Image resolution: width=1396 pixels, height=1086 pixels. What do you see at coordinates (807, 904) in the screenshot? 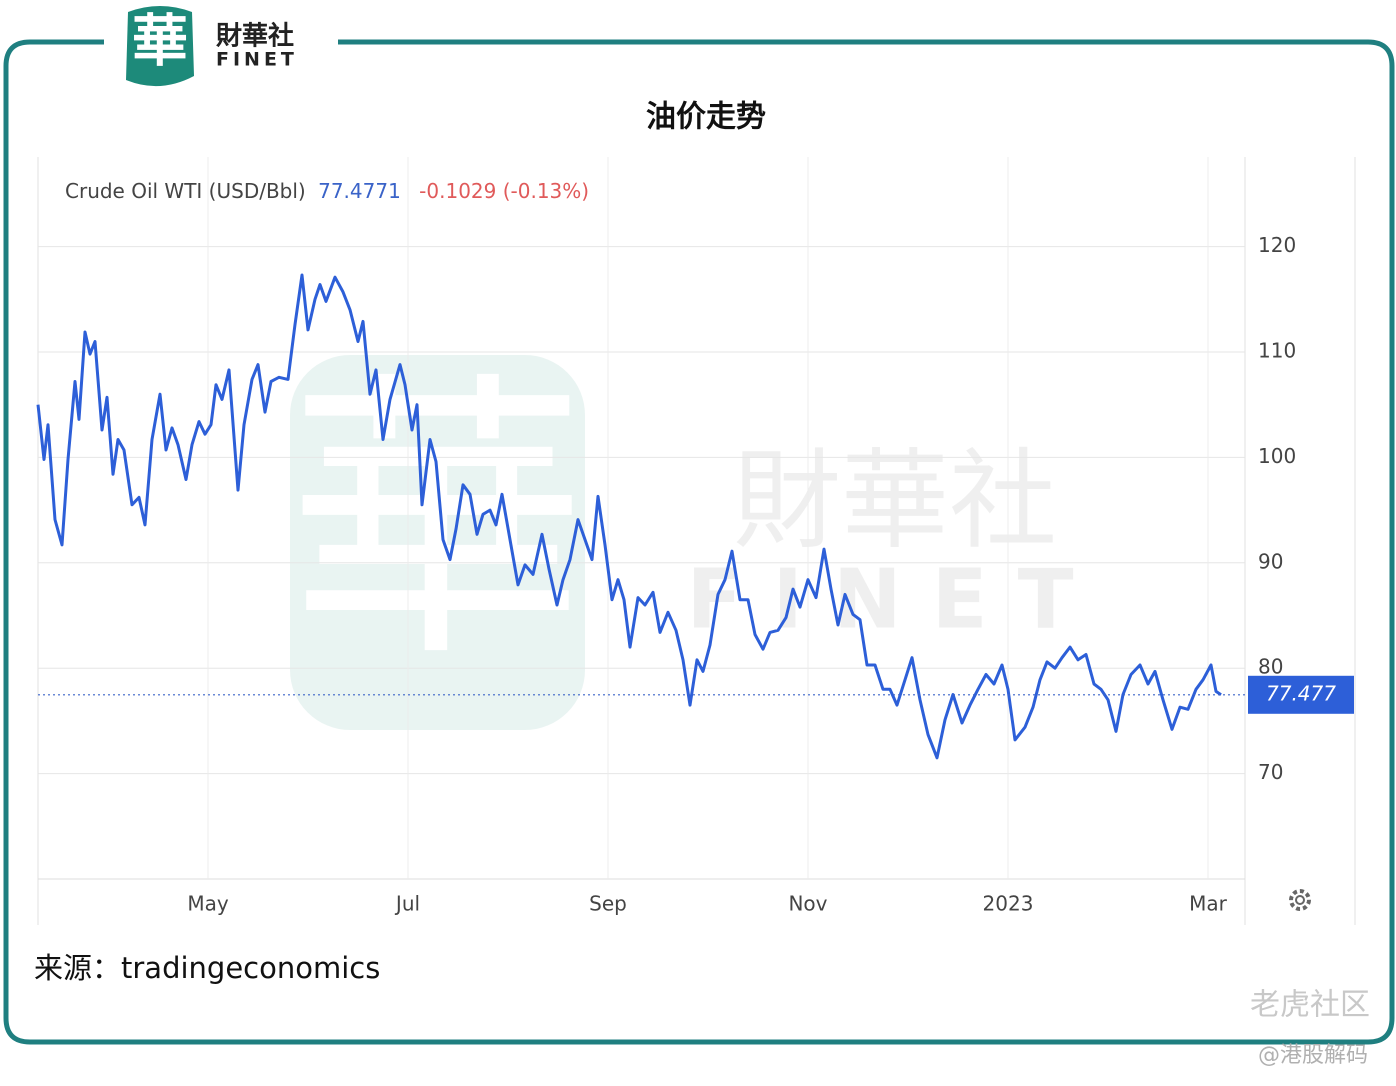
I see `x-tick-label: Nov` at bounding box center [807, 904].